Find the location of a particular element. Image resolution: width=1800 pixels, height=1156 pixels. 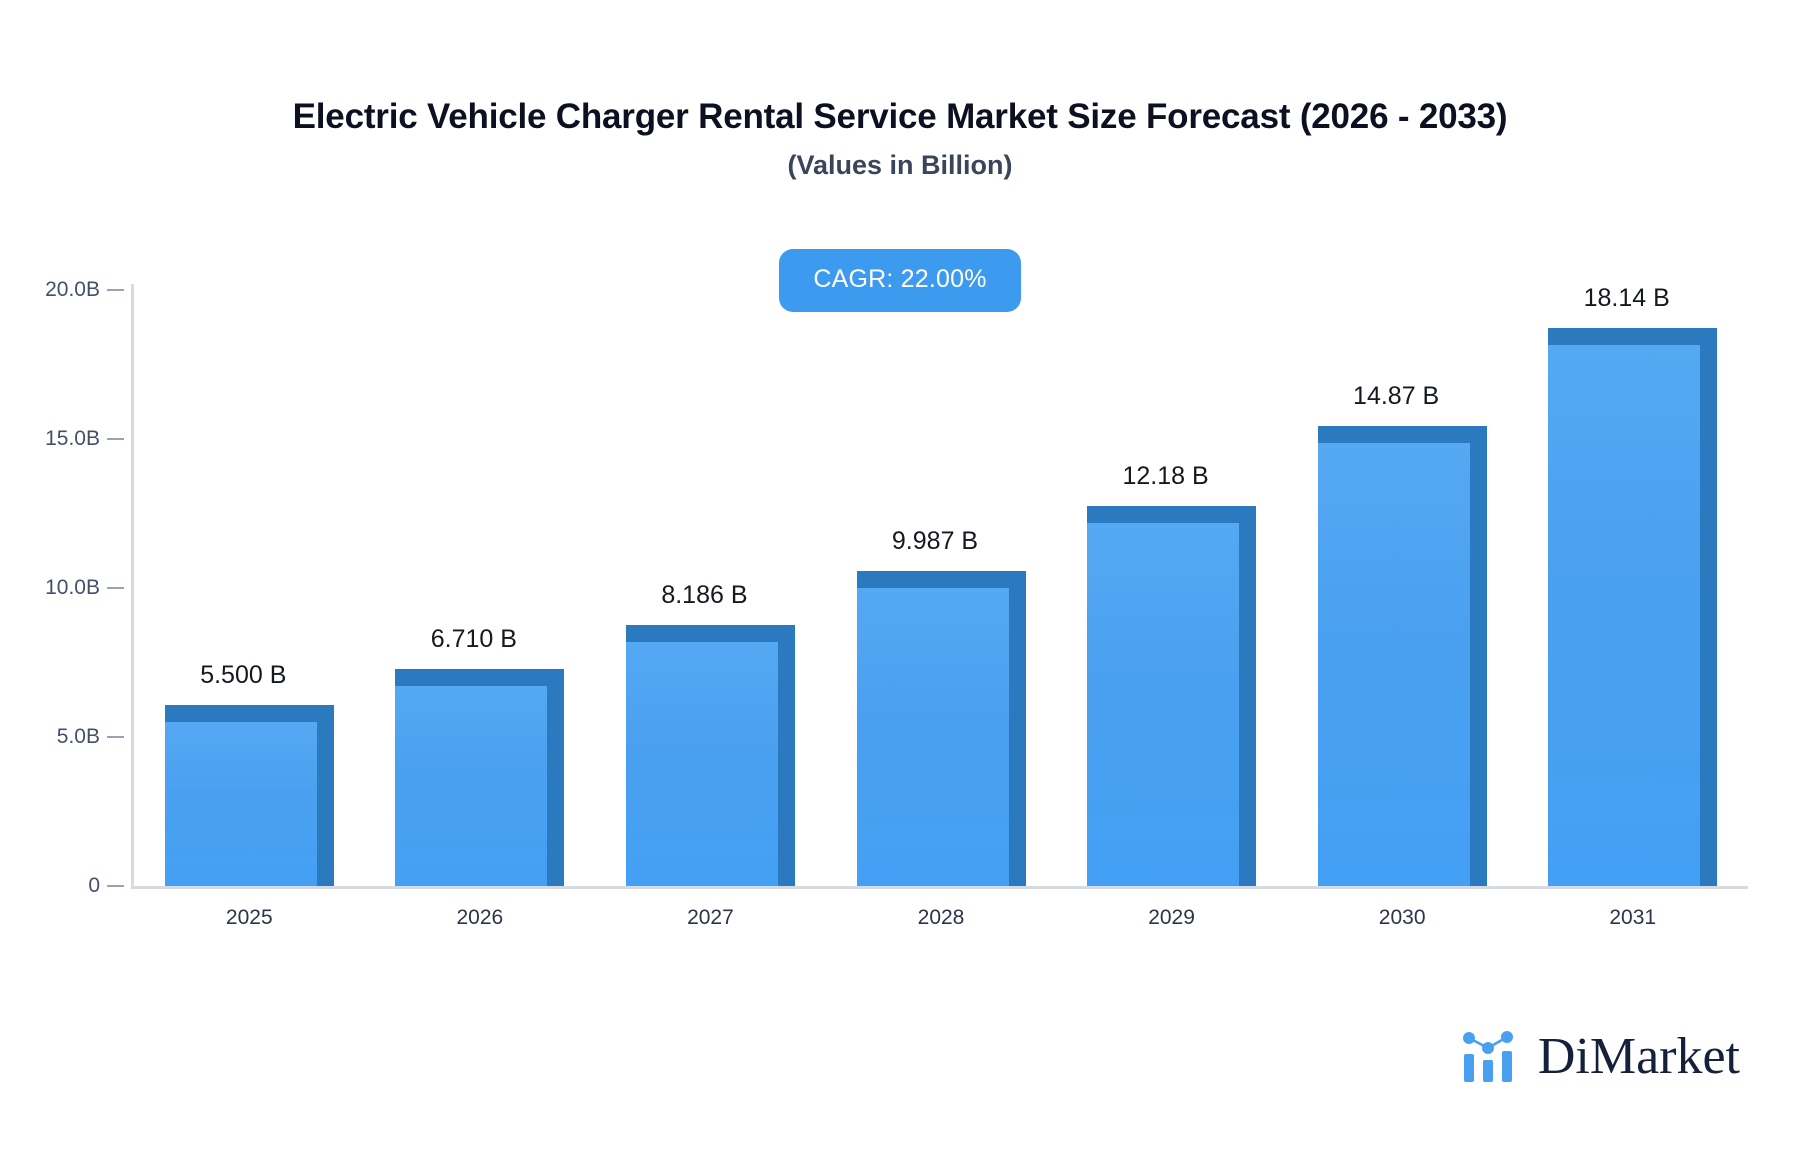

bar-value-label: 14.87 B is located at coordinates (1396, 395).